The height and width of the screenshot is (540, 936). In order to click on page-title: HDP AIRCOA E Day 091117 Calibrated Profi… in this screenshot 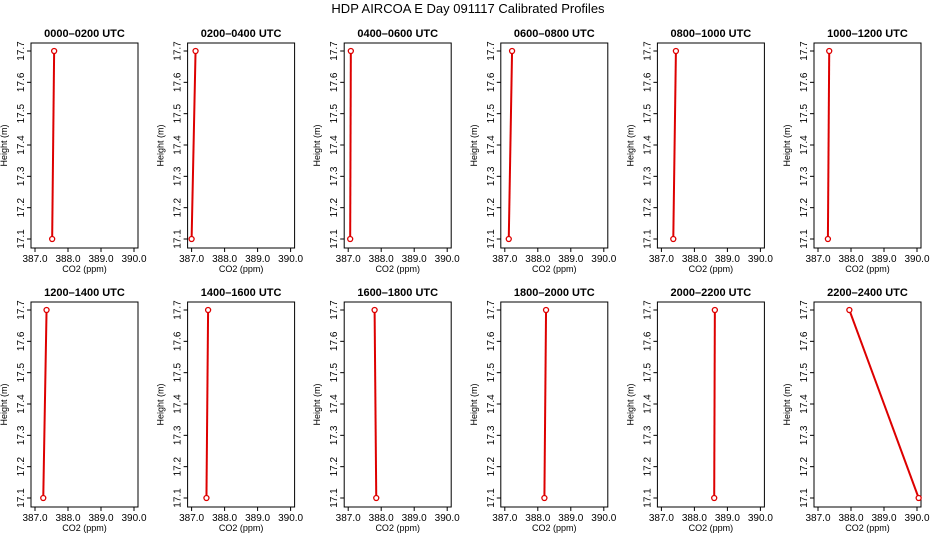, I will do `click(468, 8)`.